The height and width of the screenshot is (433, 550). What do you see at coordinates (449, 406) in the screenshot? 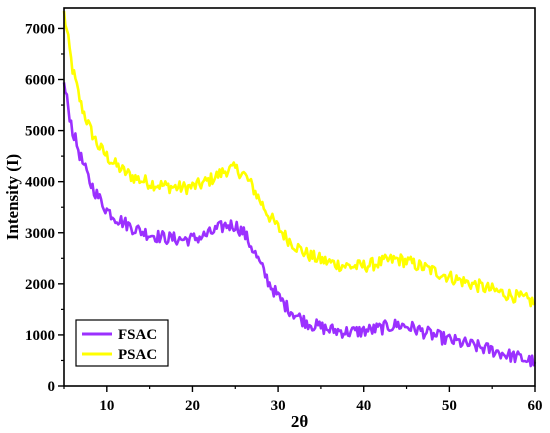
I see `x-tick-label: 50` at bounding box center [449, 406].